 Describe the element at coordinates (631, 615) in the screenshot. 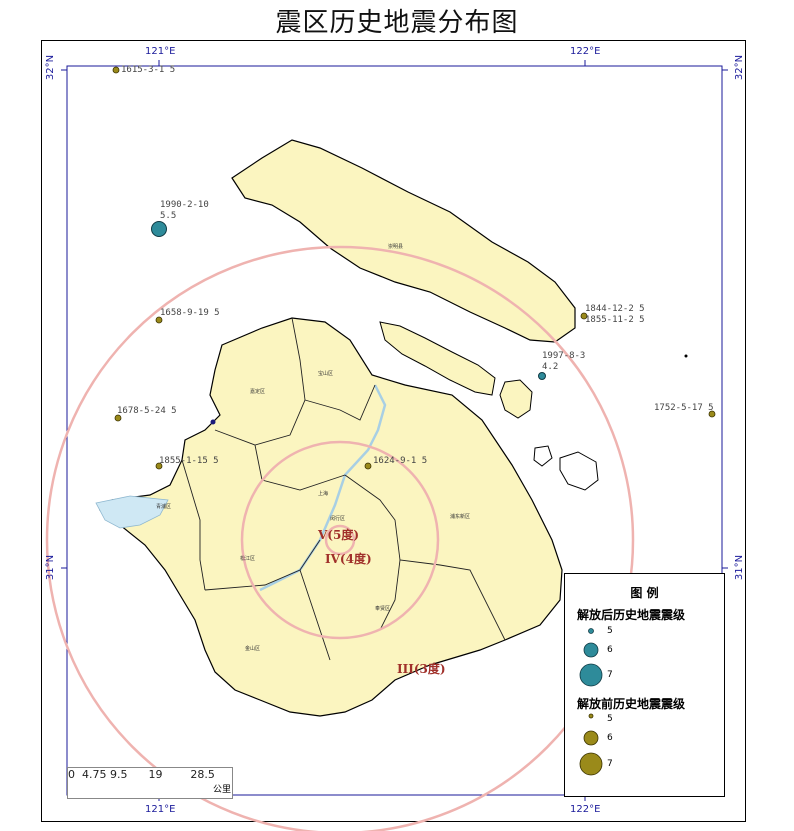

I see `legend-post-title: 解放后历史地震震级` at that location.